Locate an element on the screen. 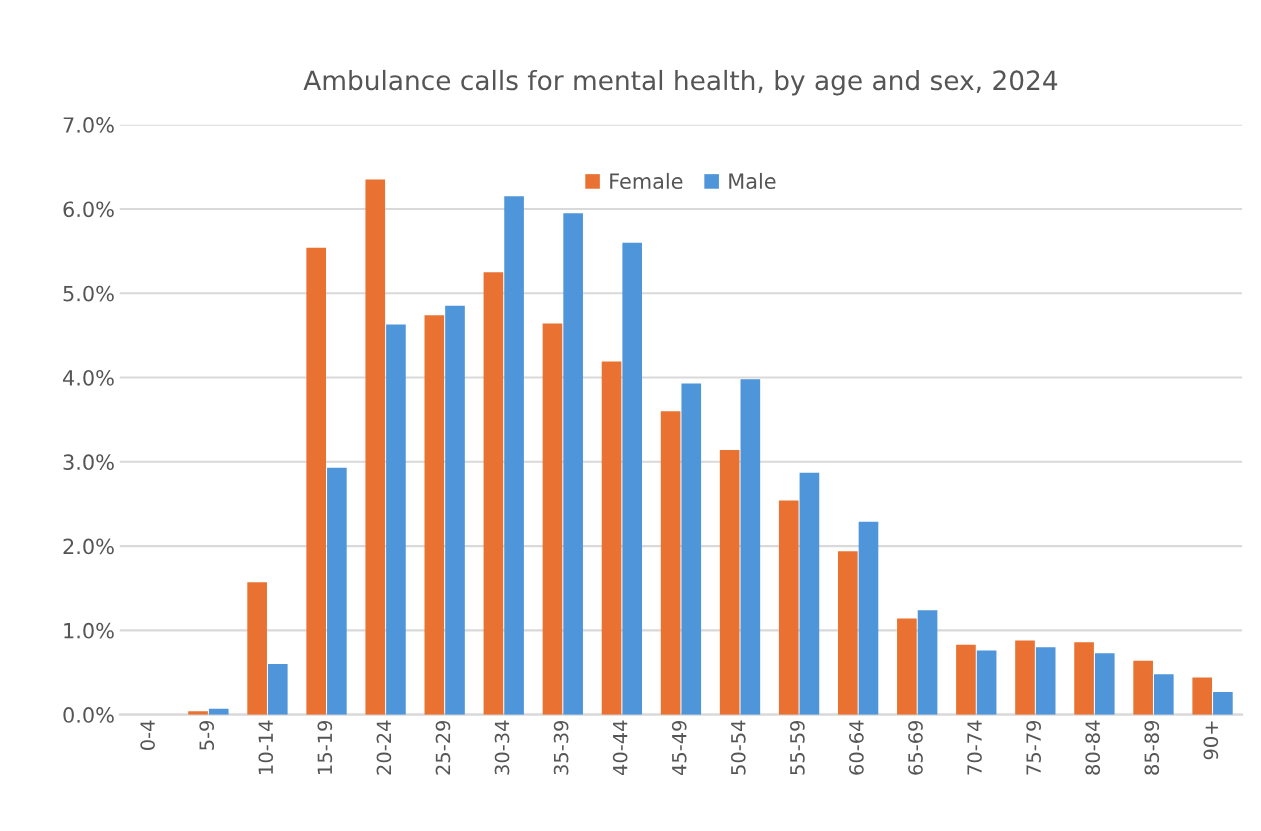 The height and width of the screenshot is (831, 1261). x-tick-label: 15-19 is located at coordinates (325, 747).